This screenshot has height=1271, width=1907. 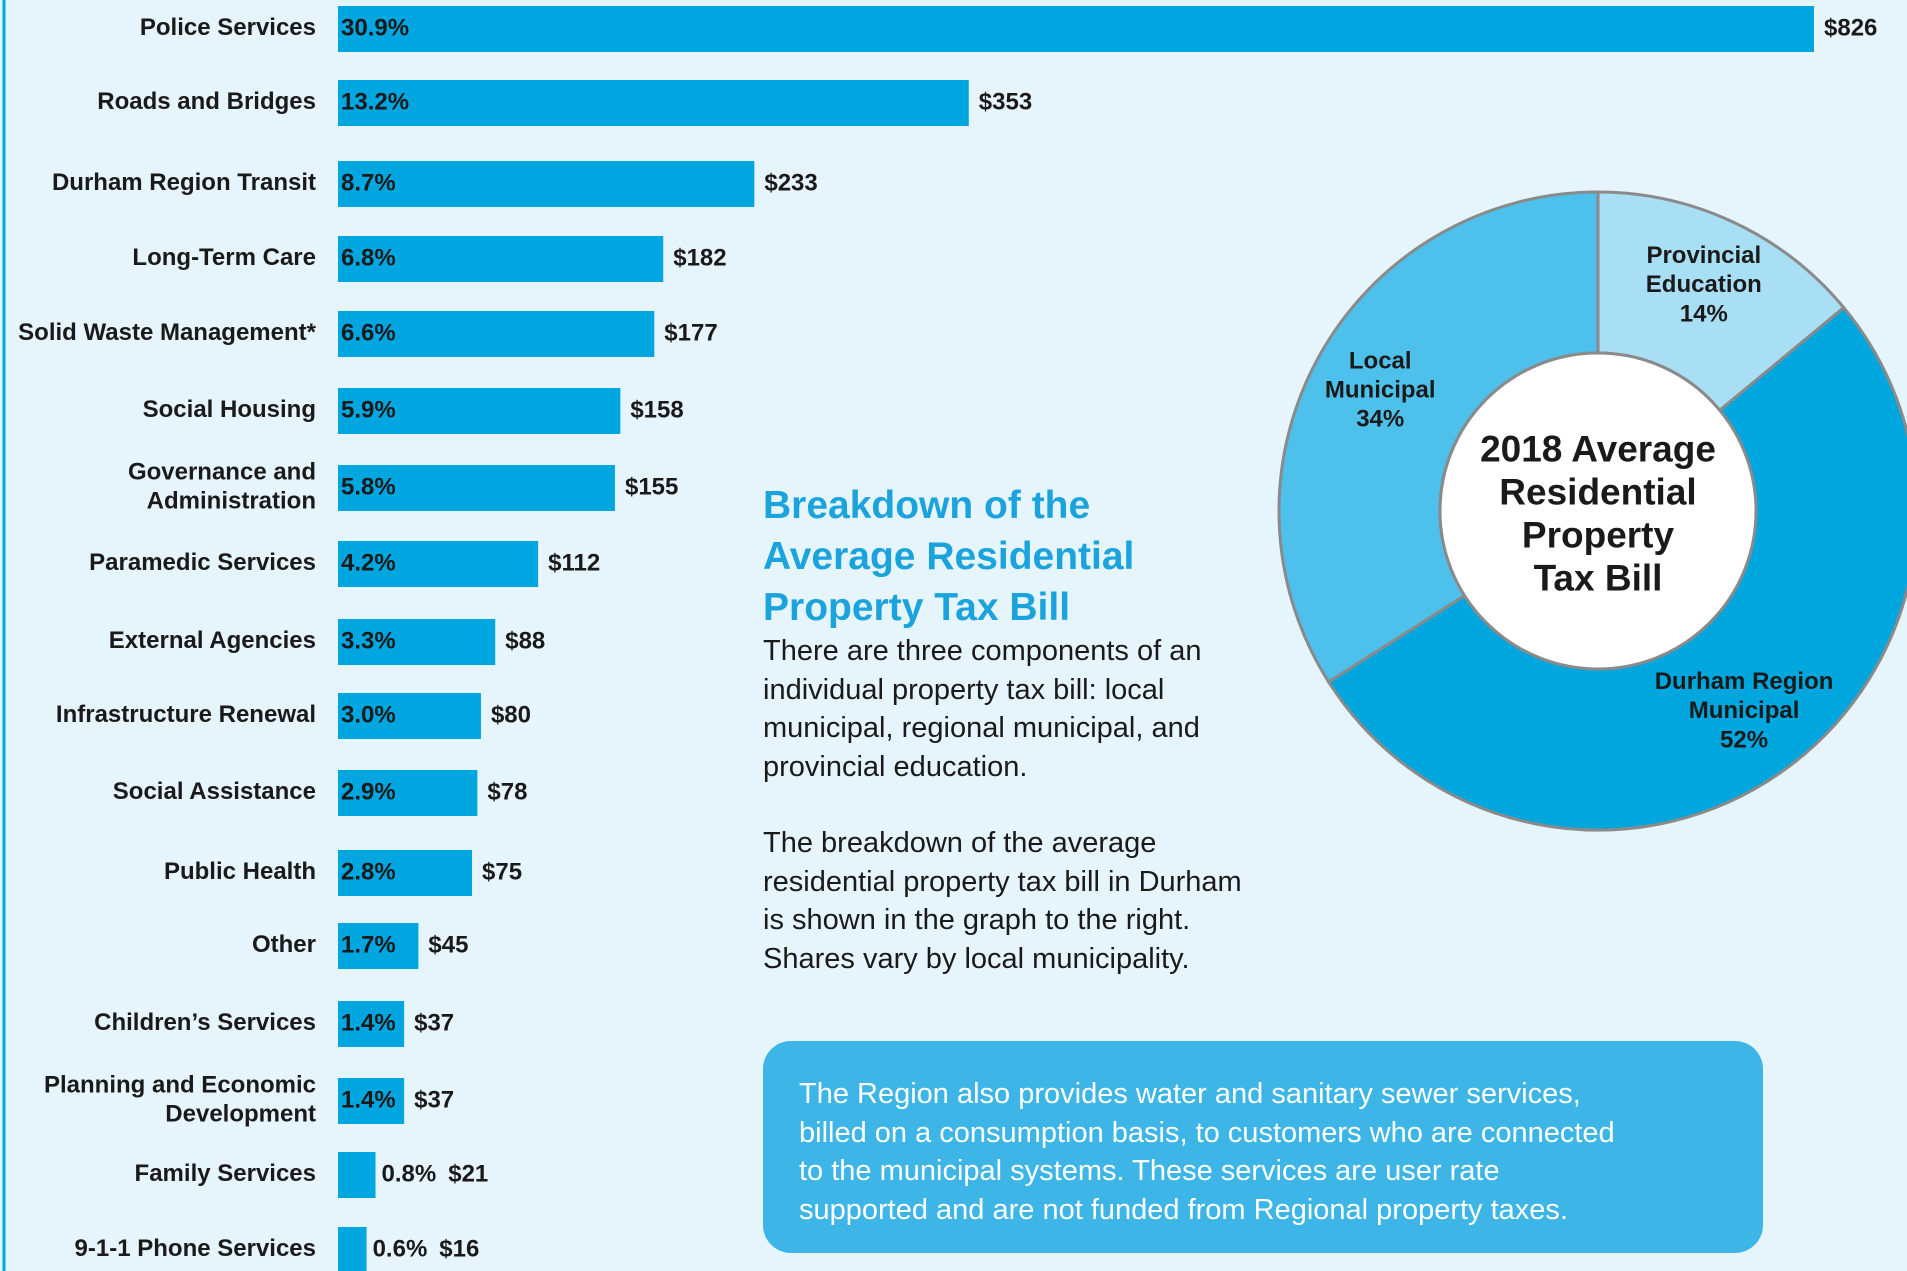 What do you see at coordinates (225, 1173) in the screenshot?
I see `category-label: Family Services` at bounding box center [225, 1173].